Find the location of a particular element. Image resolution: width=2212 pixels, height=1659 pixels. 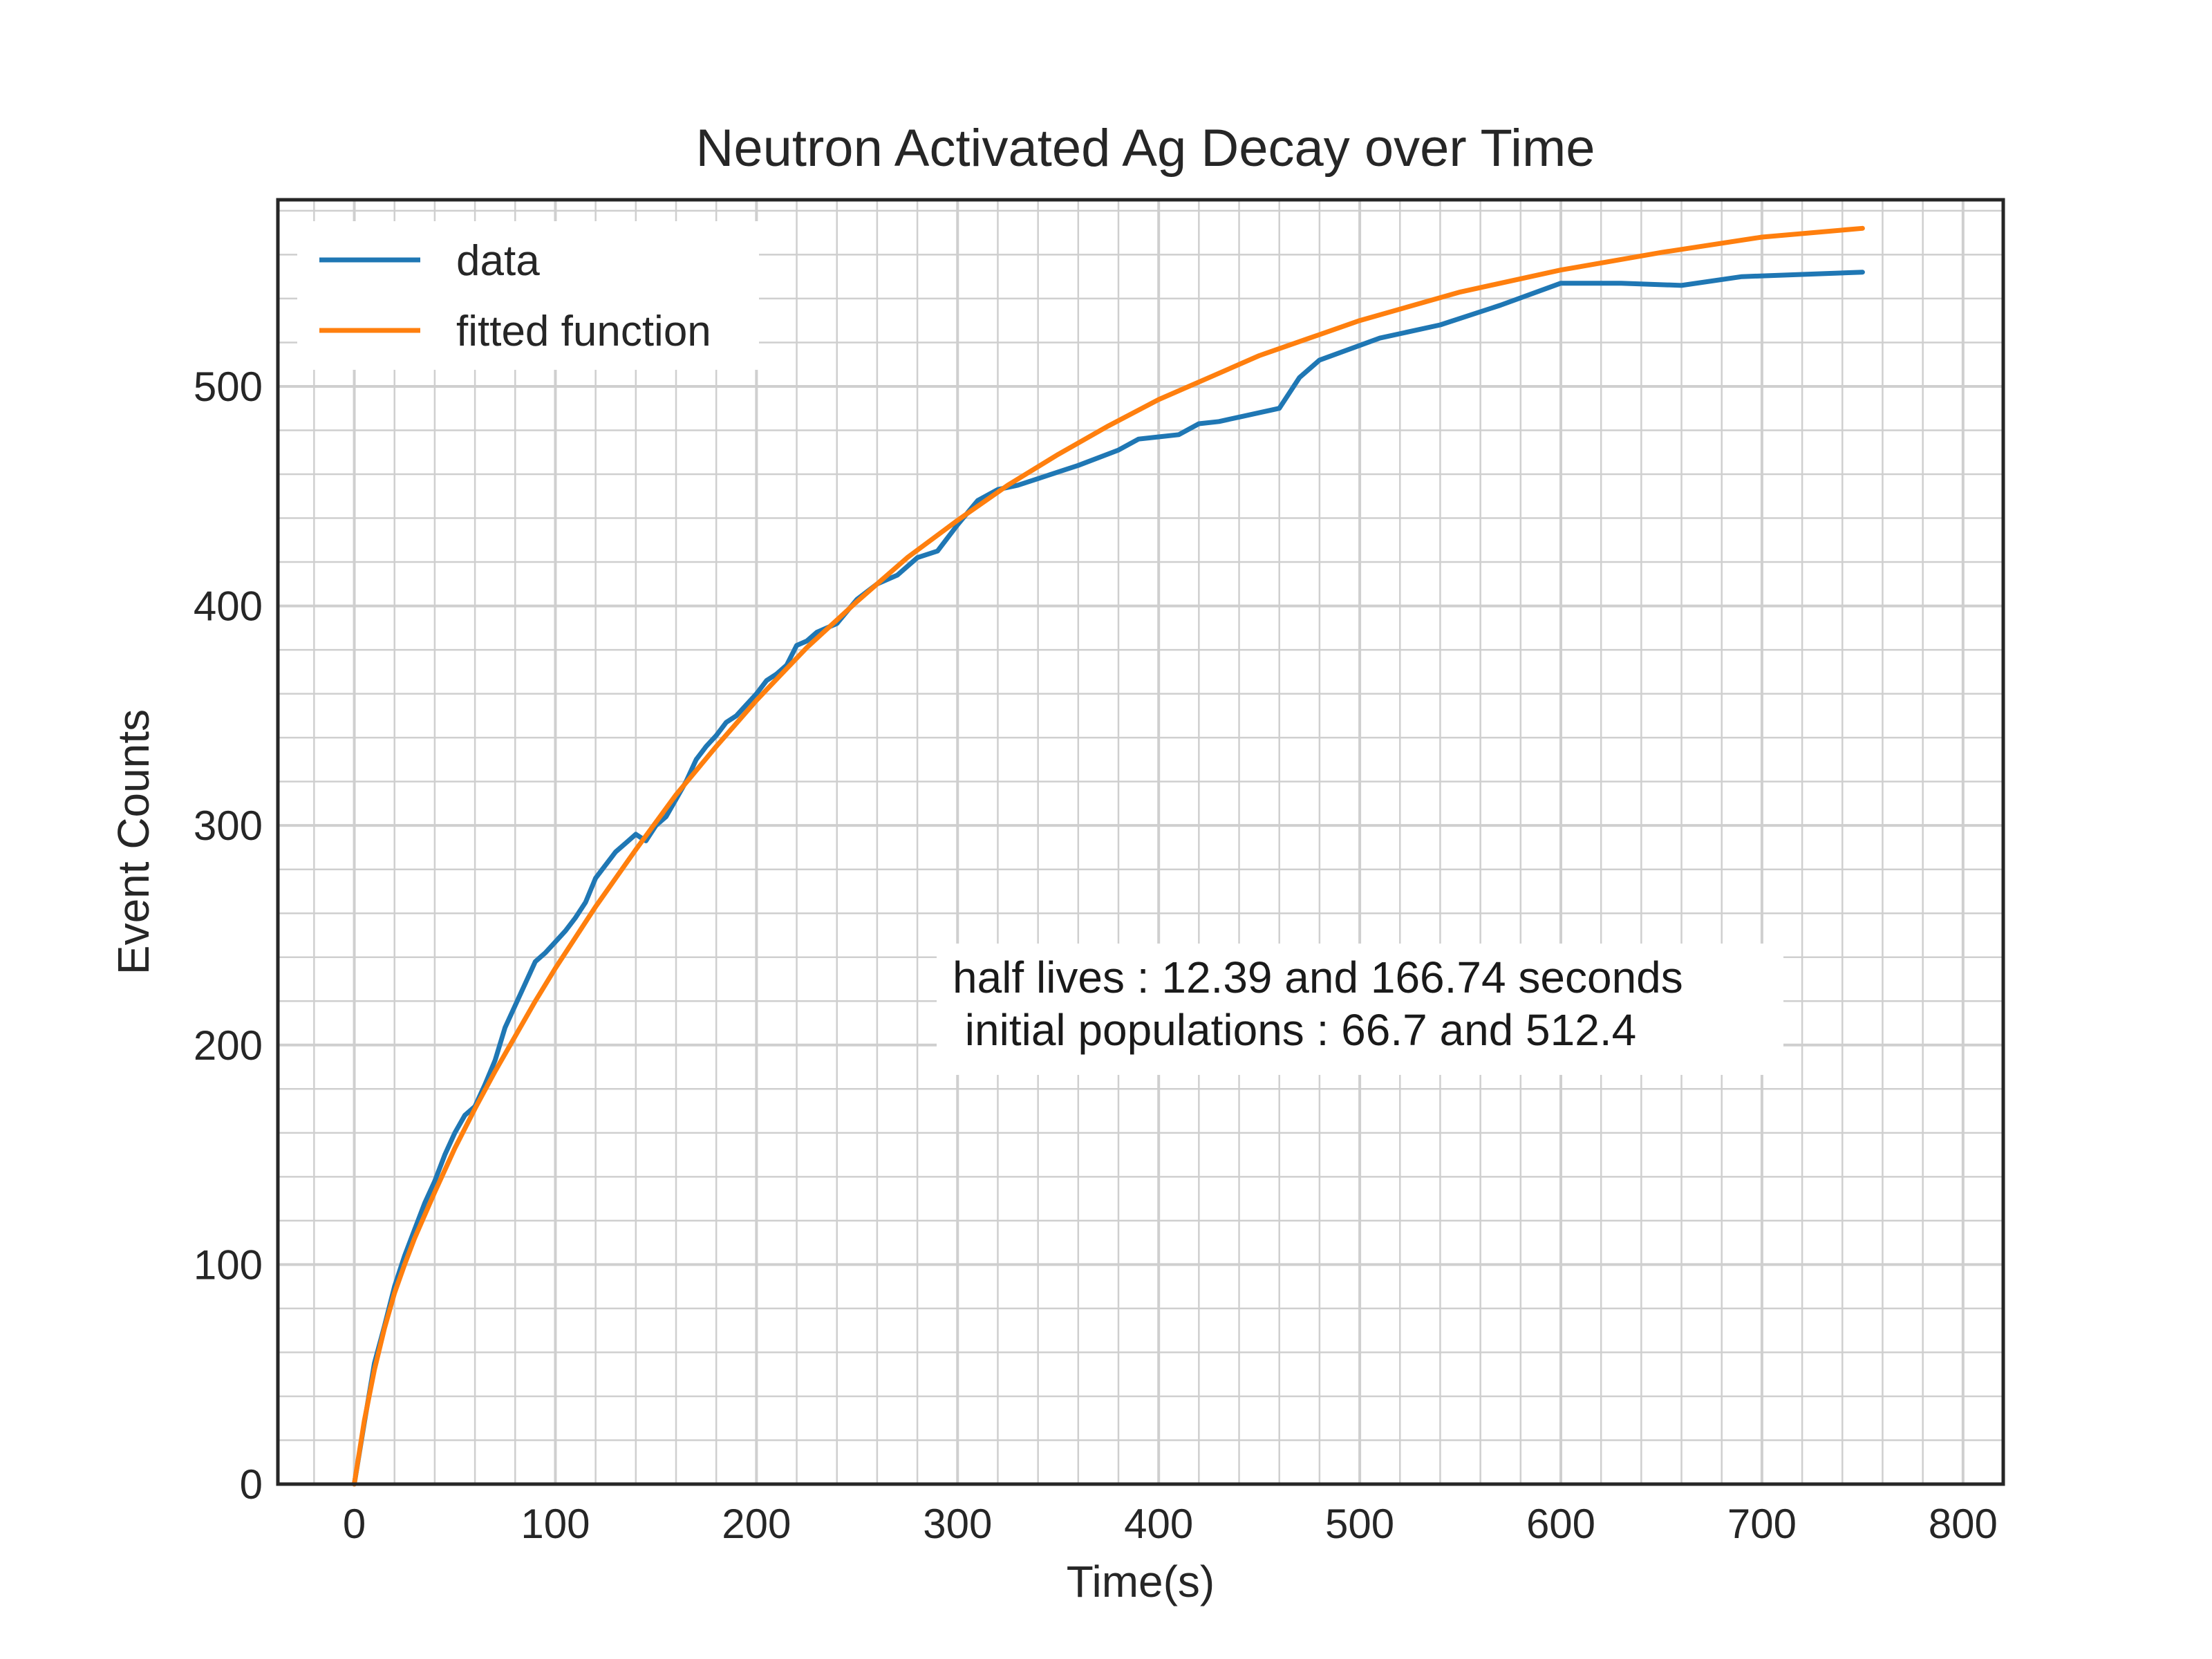

y-tick-label: 400 is located at coordinates (228, 606).